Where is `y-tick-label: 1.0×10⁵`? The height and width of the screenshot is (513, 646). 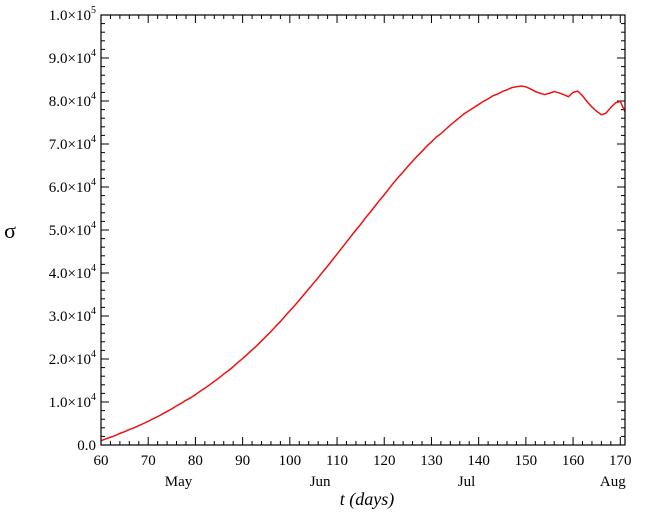
y-tick-label: 1.0×10⁵ is located at coordinates (72, 14).